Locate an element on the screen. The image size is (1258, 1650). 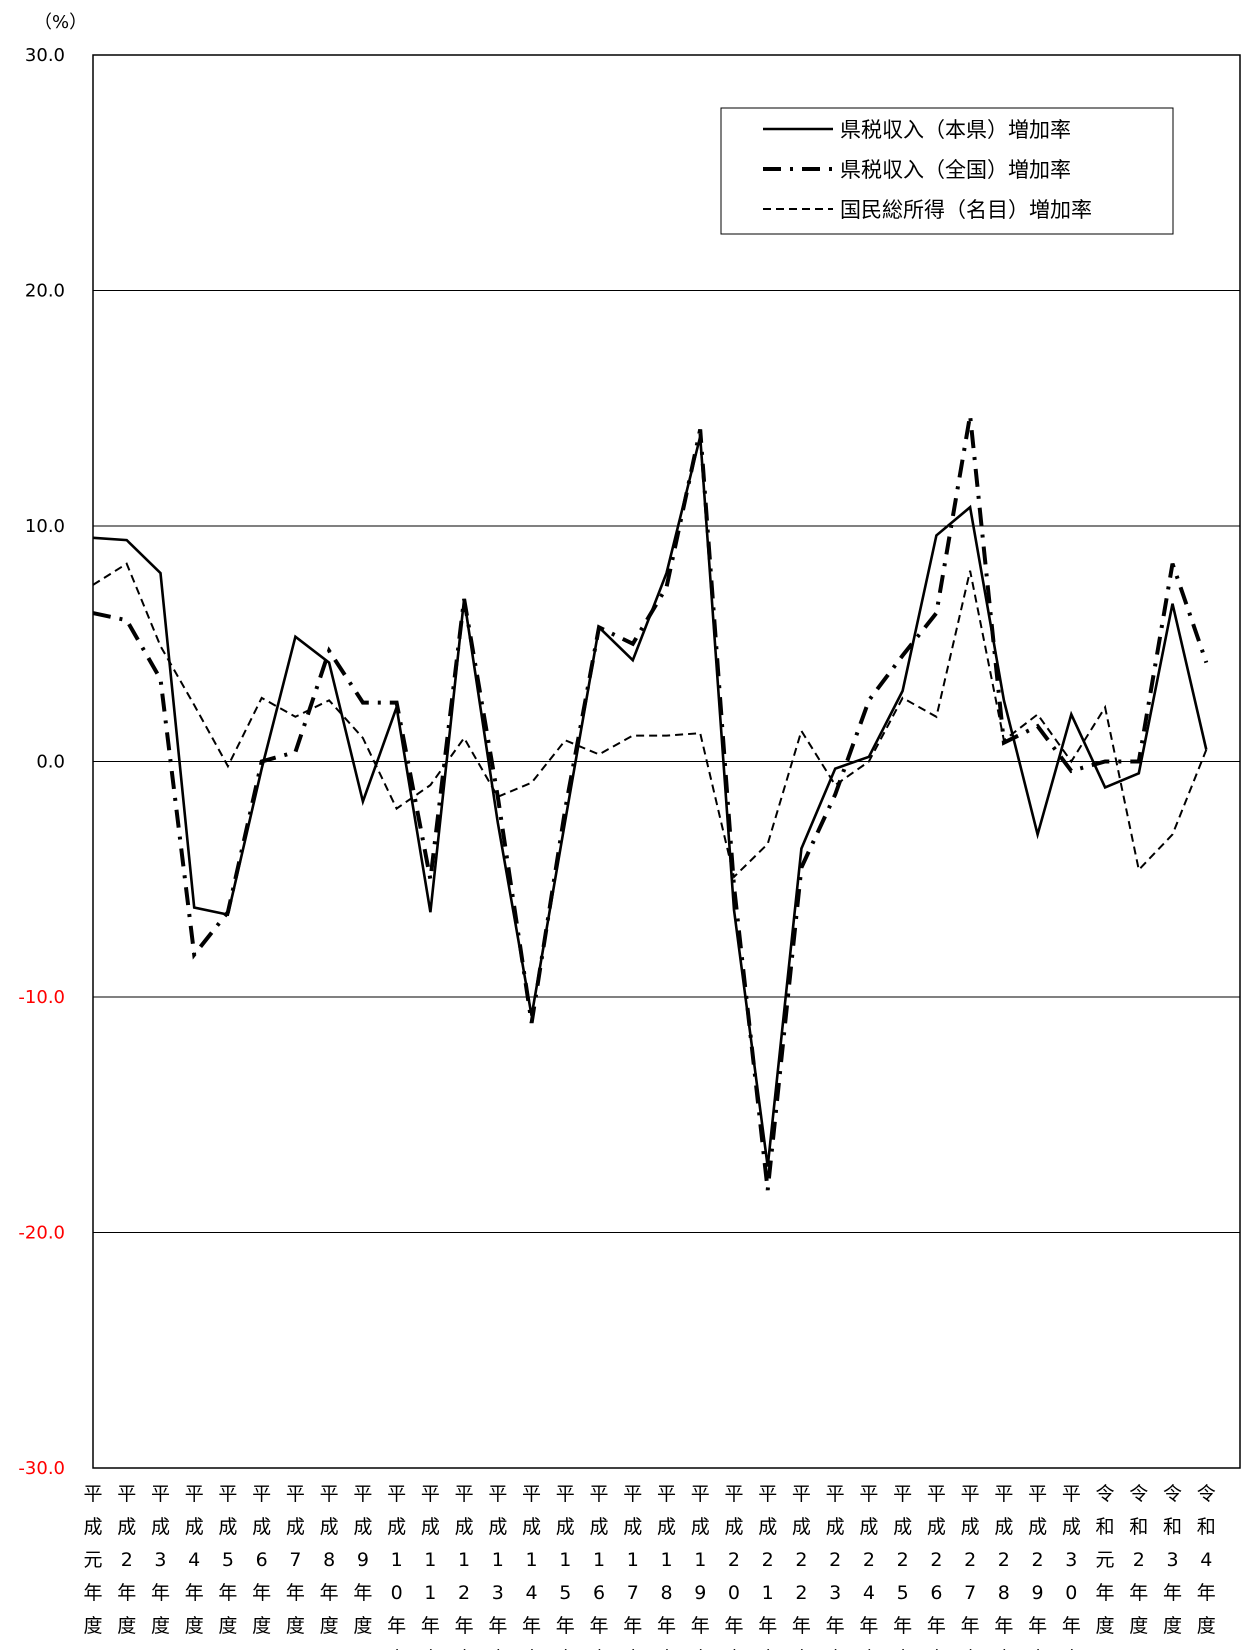
x-tick-label: 平成25年度 is located at coordinates (902, 1566).